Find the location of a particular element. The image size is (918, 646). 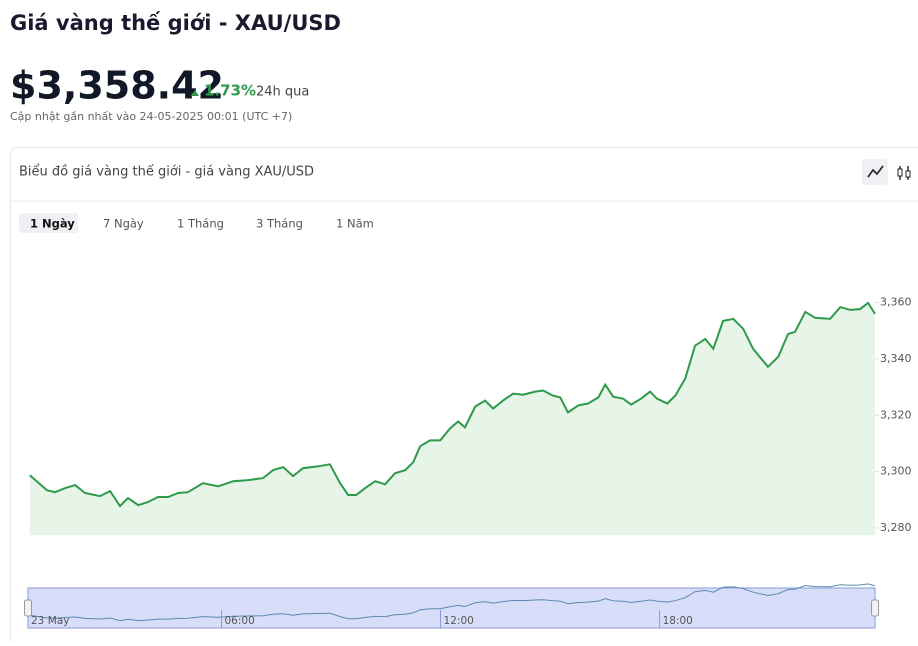

tab: 1 Tháng is located at coordinates (200, 224).